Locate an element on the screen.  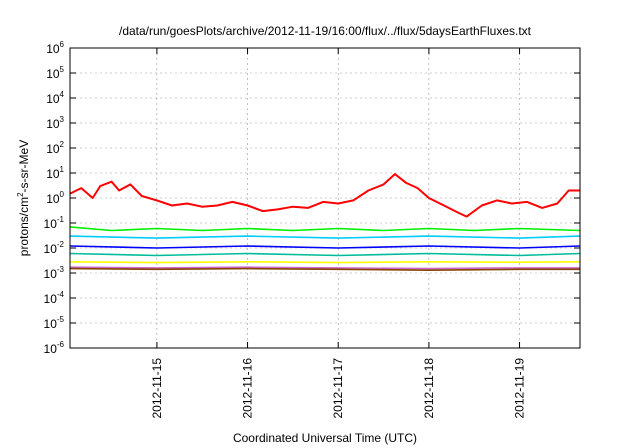
y-axis-label: protons/cm2-s-sr-MeV is located at coordinates (23, 198).